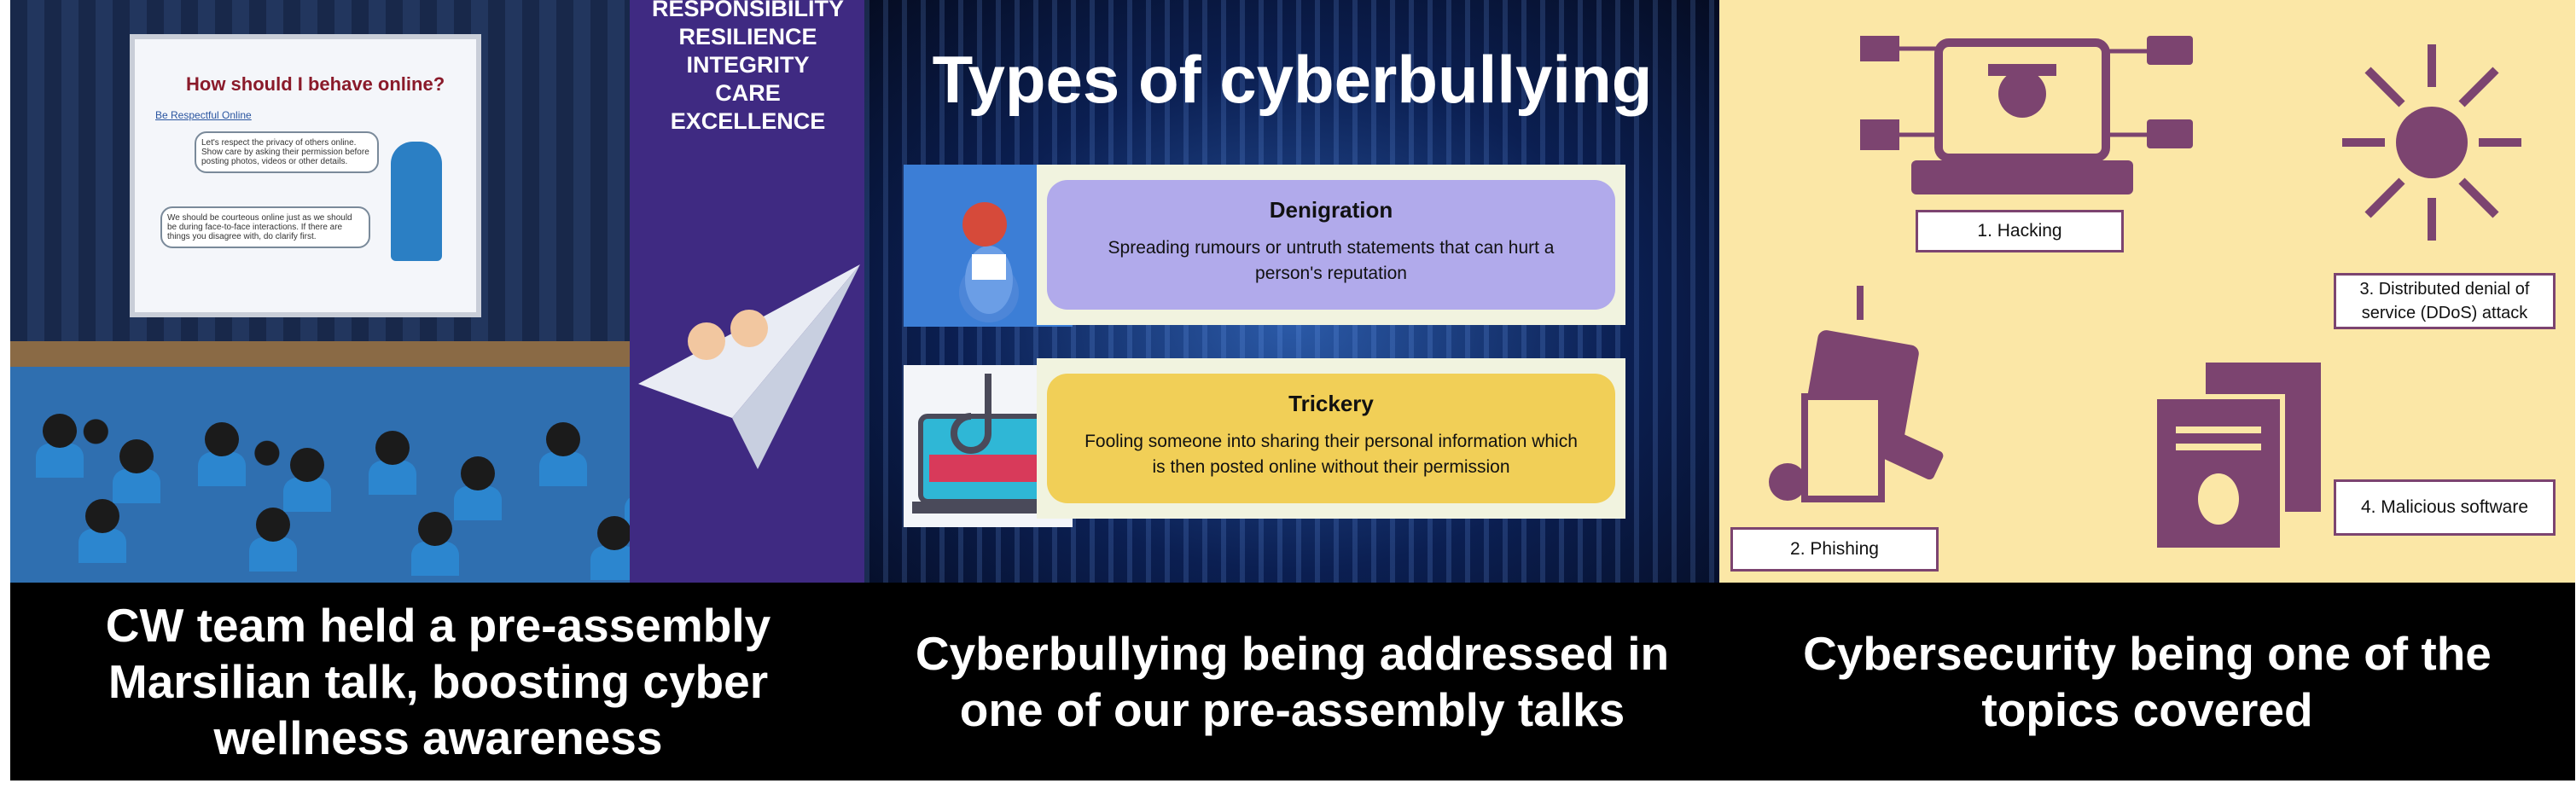  Describe the element at coordinates (748, 93) in the screenshot. I see `value-care: CARE` at that location.